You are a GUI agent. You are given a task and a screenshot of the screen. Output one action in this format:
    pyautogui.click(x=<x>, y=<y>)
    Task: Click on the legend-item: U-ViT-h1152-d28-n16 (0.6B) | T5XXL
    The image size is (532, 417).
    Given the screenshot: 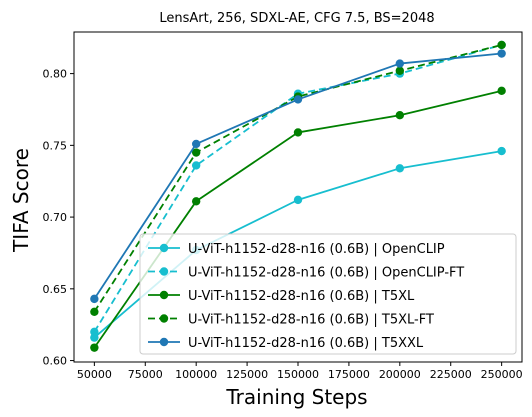 What is the action you would take?
    pyautogui.click(x=286, y=343)
    